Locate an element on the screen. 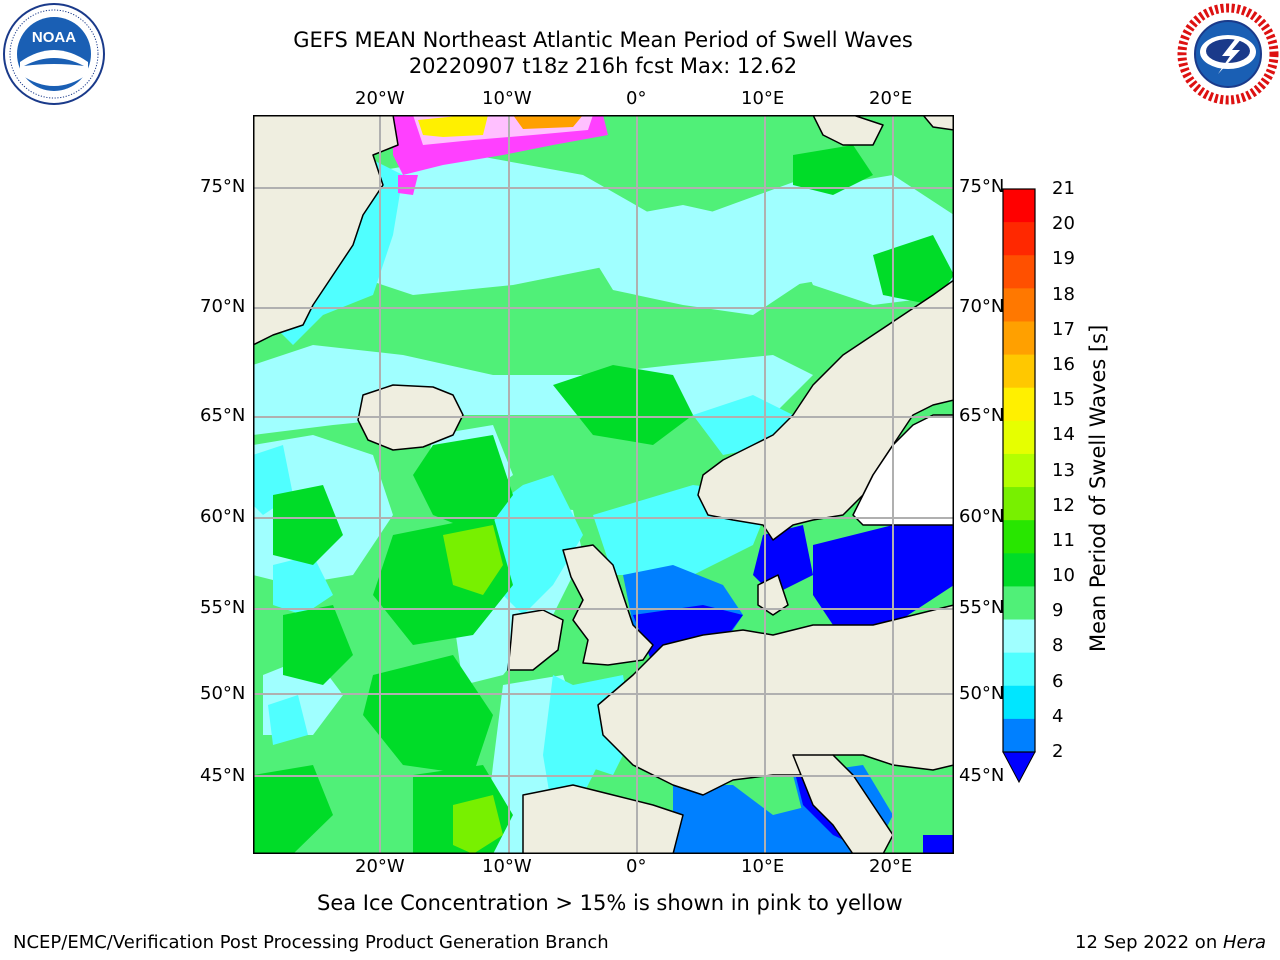 Image resolution: width=1280 pixels, height=960 pixels. italy-land is located at coordinates (843, 804).